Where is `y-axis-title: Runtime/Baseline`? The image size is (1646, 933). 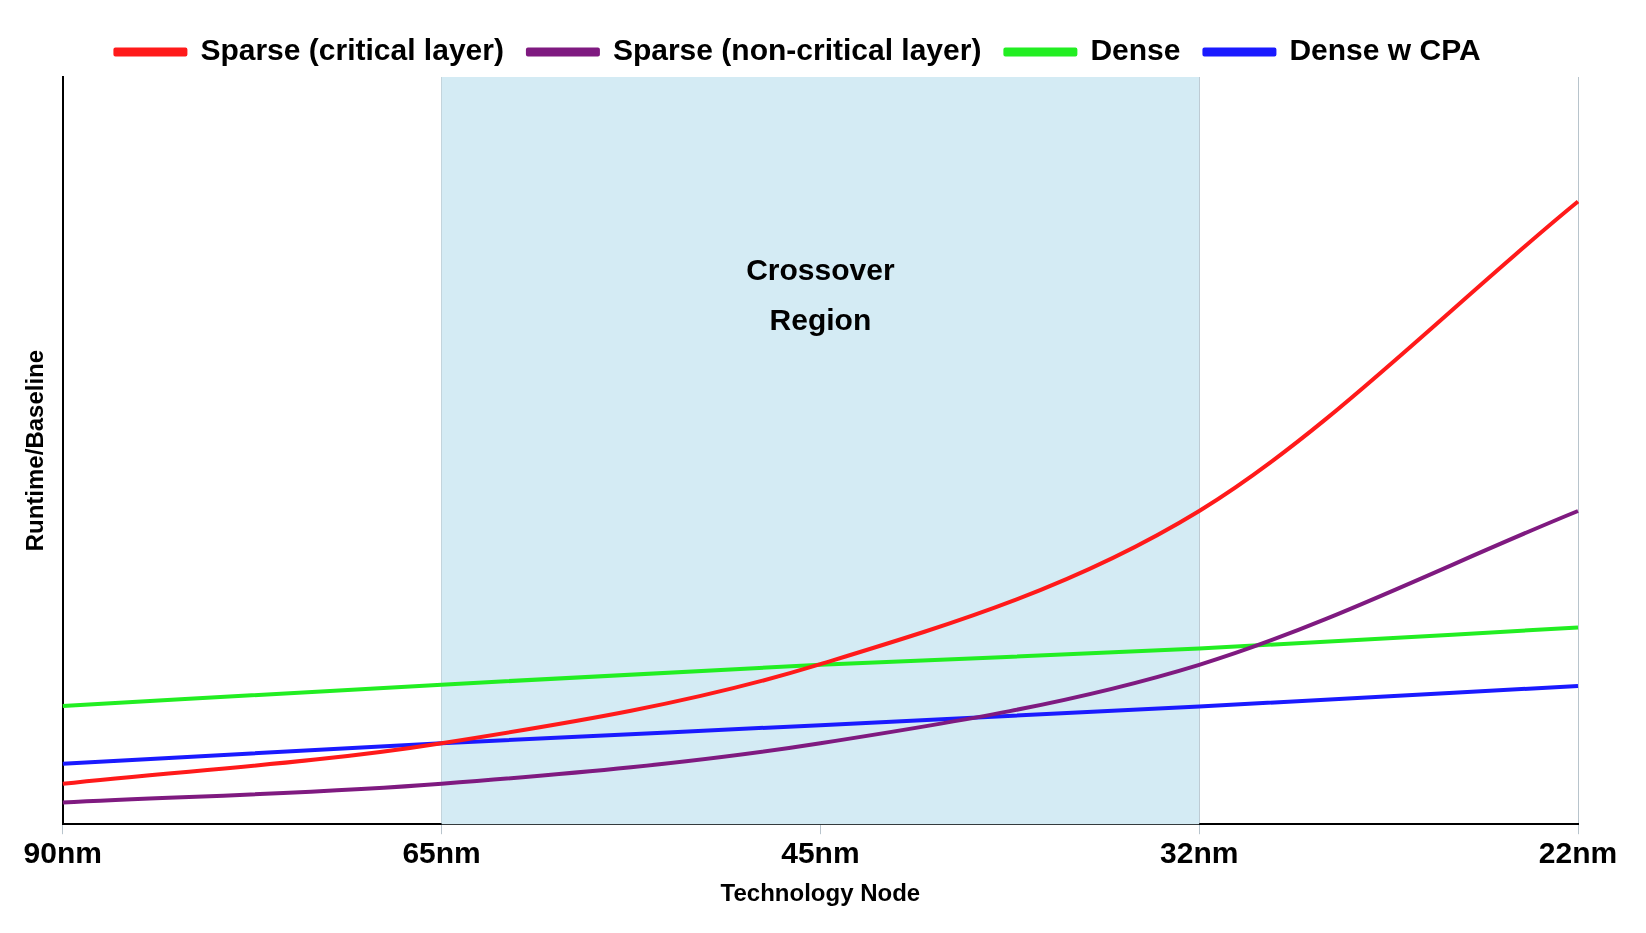 y-axis-title: Runtime/Baseline is located at coordinates (35, 450).